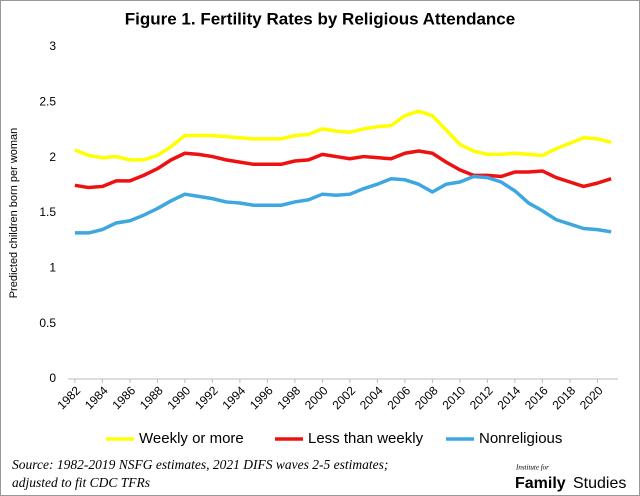 The image size is (640, 496). I want to click on y-axis-label: Predicted children born per woman, so click(14, 213).